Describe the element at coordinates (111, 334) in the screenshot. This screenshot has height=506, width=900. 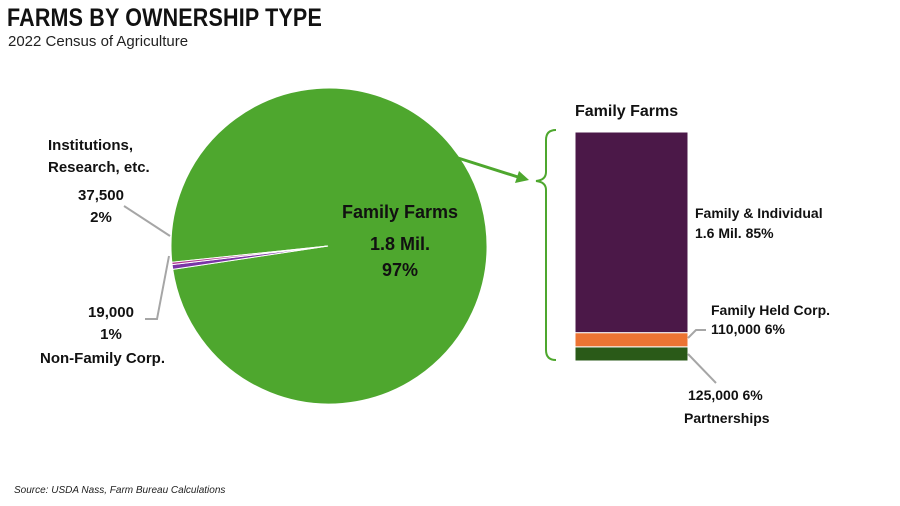
I see `non-family-corp-percent-label: 1%` at that location.